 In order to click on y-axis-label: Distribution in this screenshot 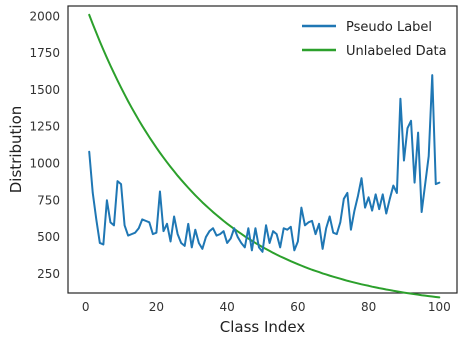, I will do `click(16, 150)`.